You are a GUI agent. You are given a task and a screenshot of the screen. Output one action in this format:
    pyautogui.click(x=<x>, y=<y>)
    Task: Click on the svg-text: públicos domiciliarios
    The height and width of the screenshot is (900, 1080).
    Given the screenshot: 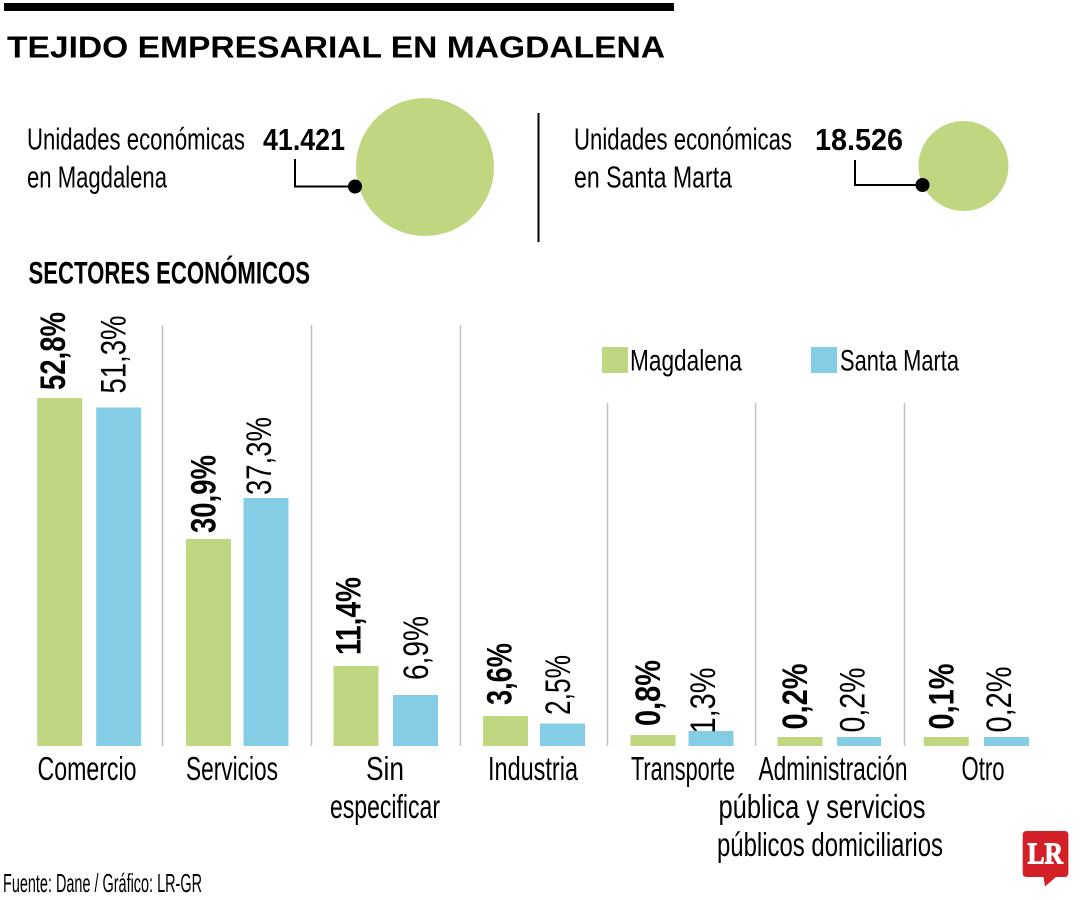 What is the action you would take?
    pyautogui.click(x=830, y=844)
    